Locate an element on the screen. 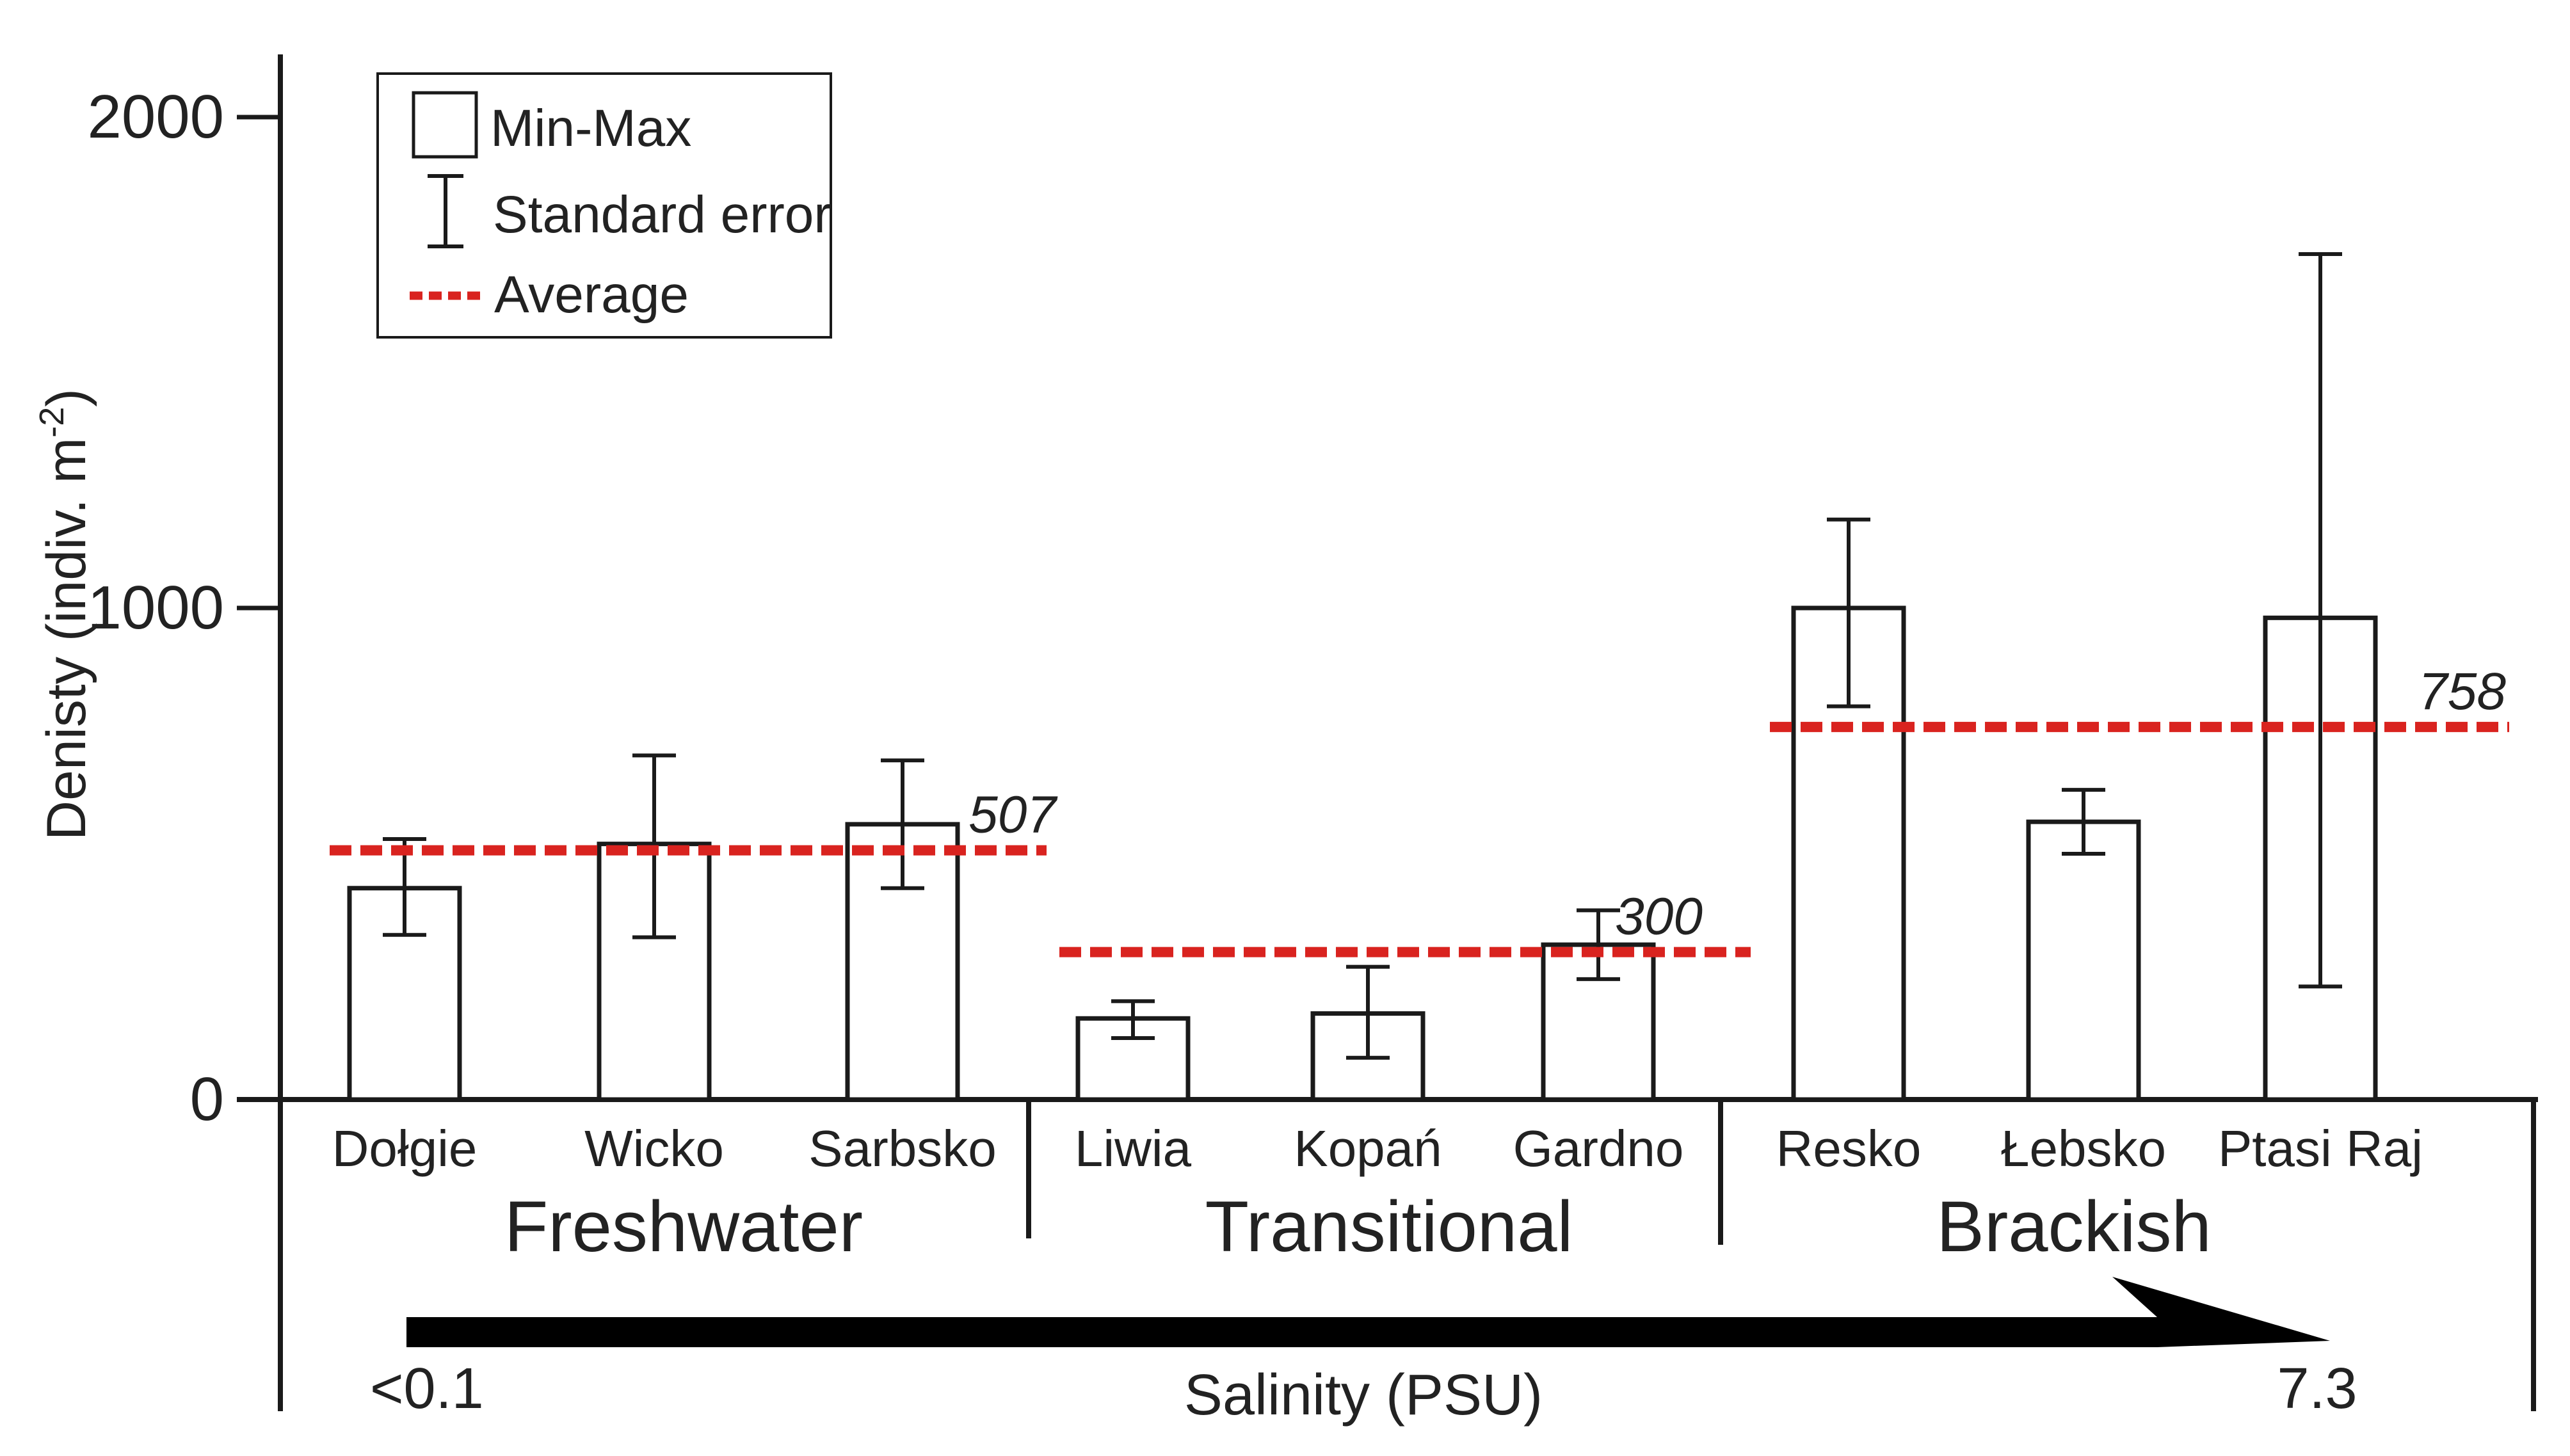 This screenshot has width=2570, height=1456. salinity-min-label: <0.1 is located at coordinates (427, 1389).